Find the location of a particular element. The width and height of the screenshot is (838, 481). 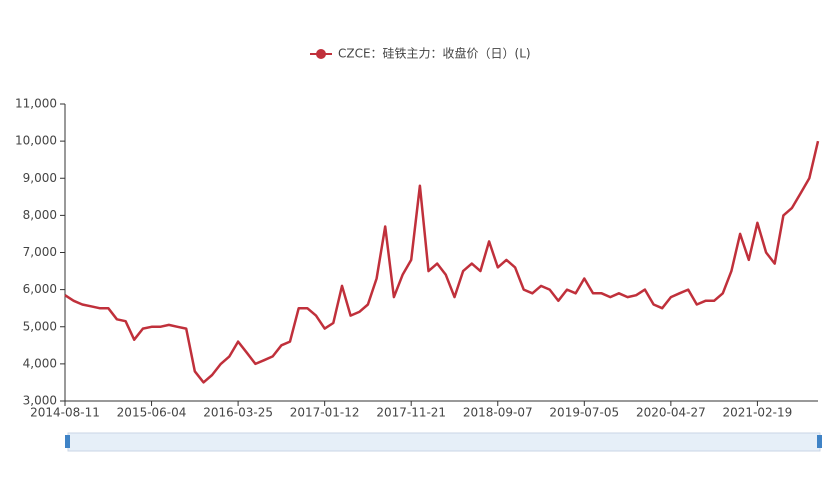

legend-marker is located at coordinates (321, 54).